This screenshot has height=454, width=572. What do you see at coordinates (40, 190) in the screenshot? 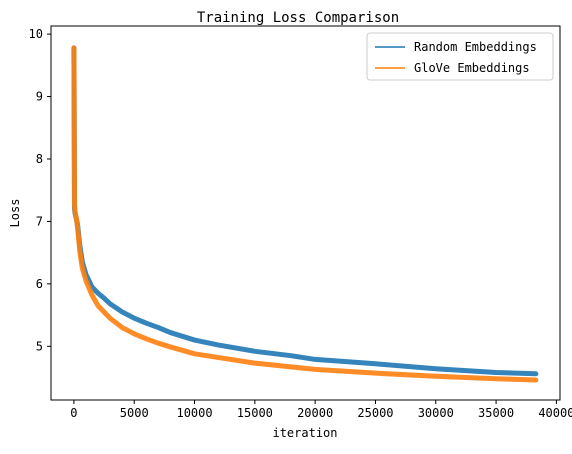
I see `y-axis: 5 6 7 8 9 10` at bounding box center [40, 190].